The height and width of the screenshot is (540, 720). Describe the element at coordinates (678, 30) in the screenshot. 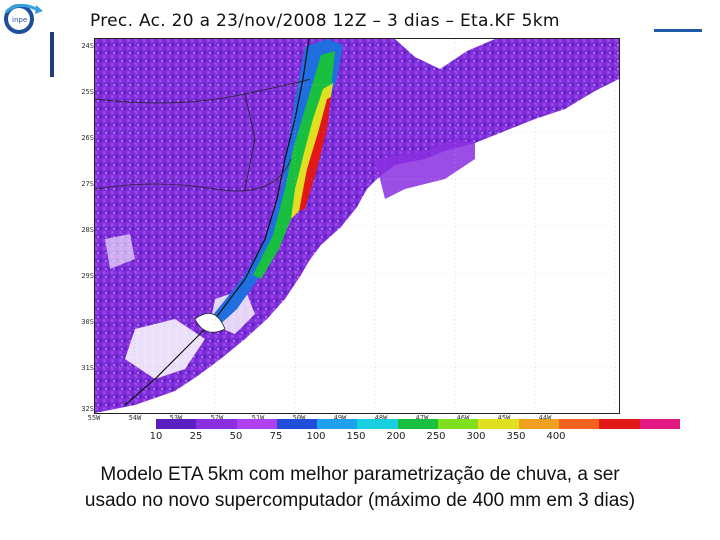

I see `header-horizontal-bar` at that location.